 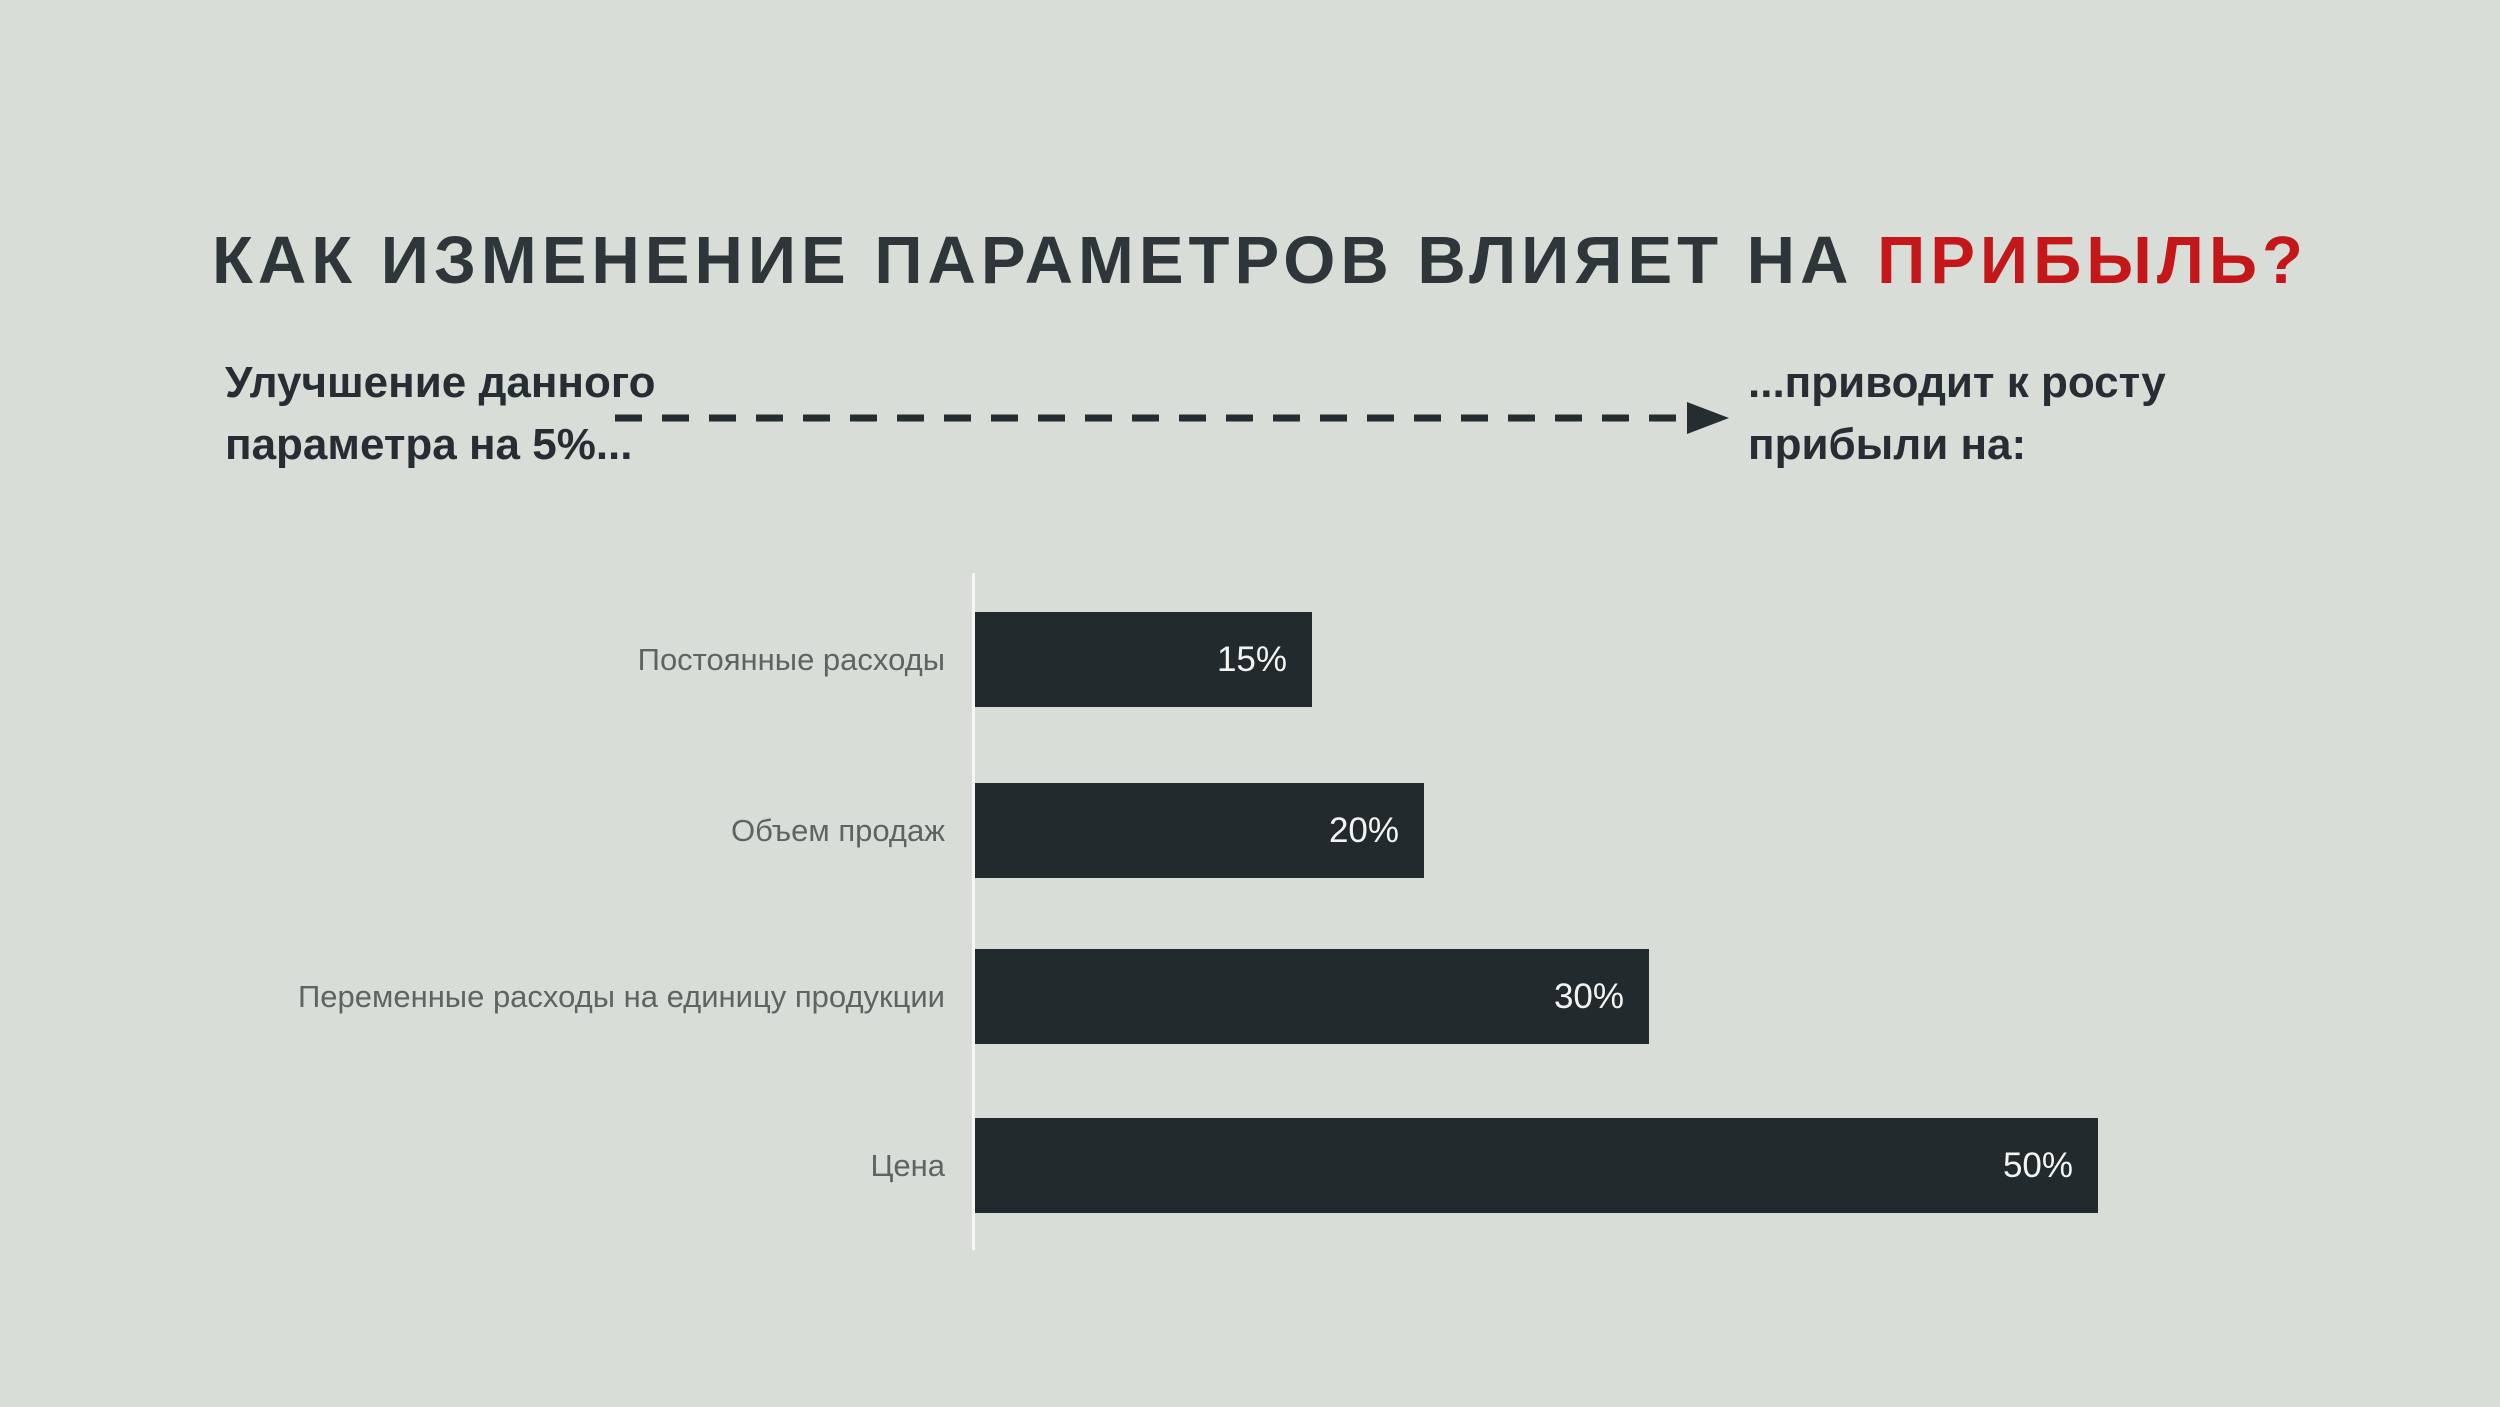 I want to click on annotation-right-line1: ...приводит к росту, so click(x=1957, y=382).